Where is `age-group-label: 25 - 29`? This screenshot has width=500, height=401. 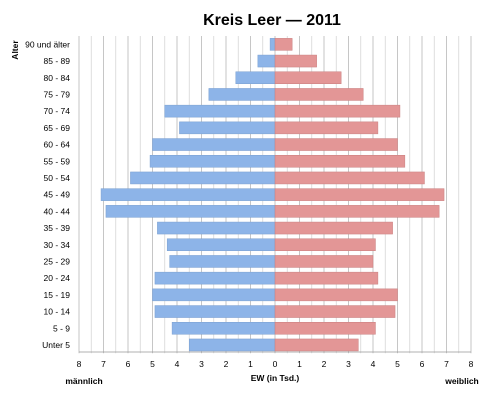
age-group-label: 25 - 29 is located at coordinates (57, 261).